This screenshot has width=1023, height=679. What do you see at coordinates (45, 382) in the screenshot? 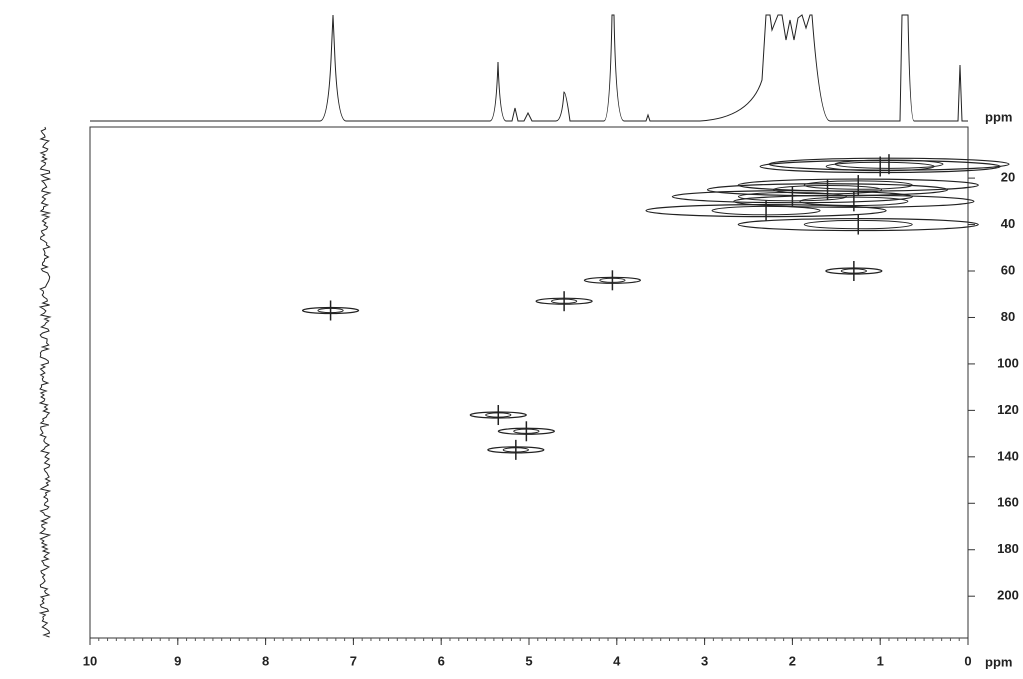
I see `f1-projection` at bounding box center [45, 382].